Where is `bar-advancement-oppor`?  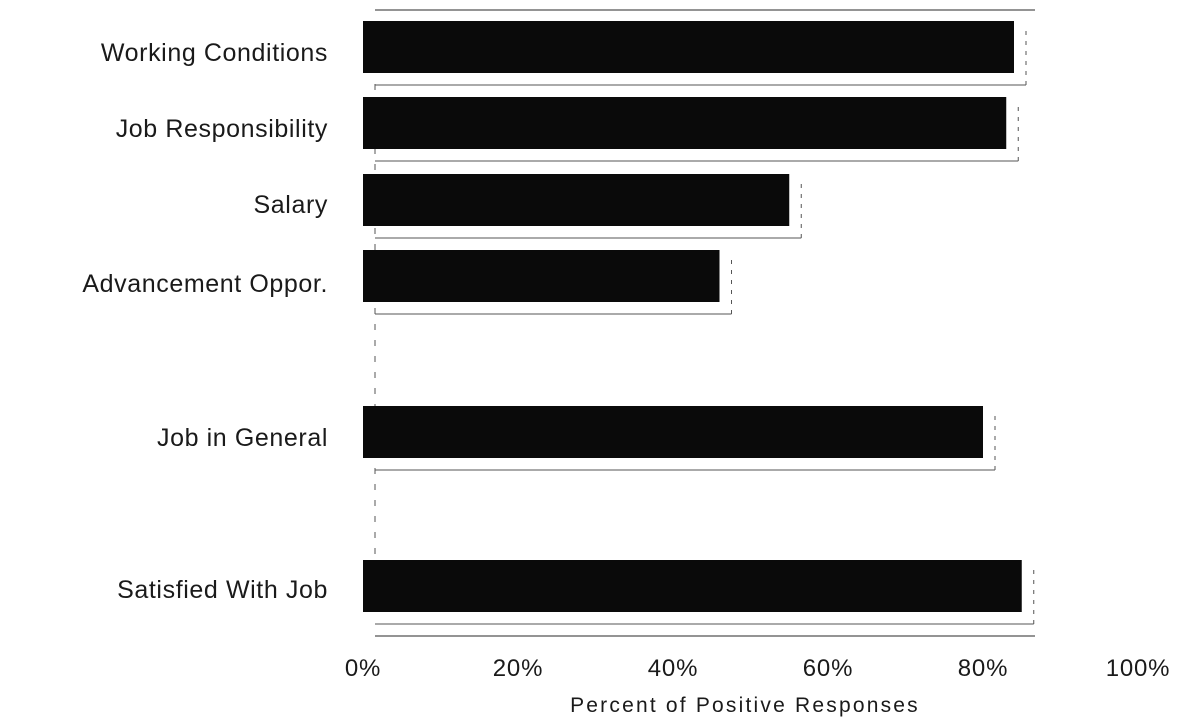
bar-advancement-oppor is located at coordinates (541, 276).